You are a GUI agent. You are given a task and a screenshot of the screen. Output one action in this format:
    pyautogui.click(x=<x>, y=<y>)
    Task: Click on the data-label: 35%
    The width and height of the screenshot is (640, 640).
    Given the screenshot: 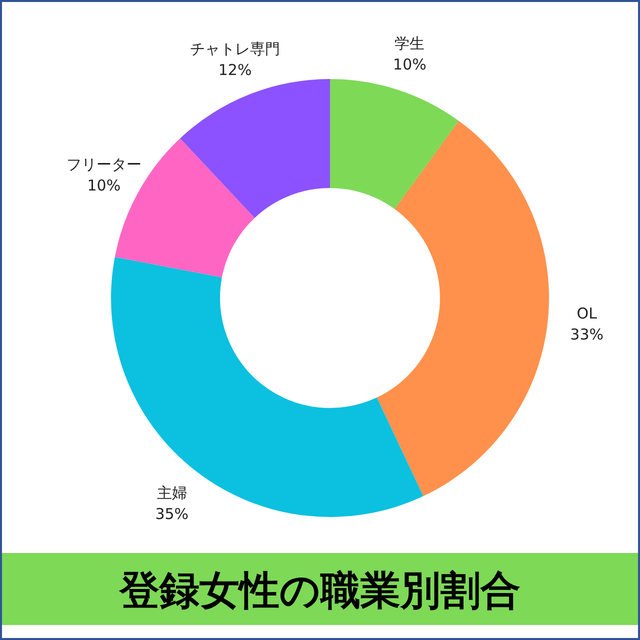 What is the action you would take?
    pyautogui.click(x=172, y=513)
    